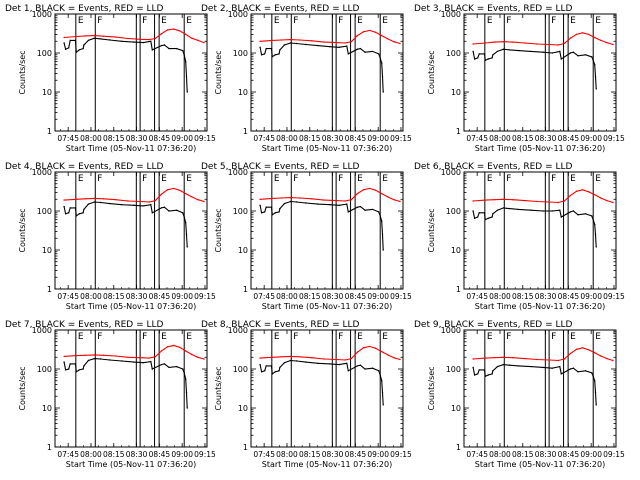 This screenshot has width=640, height=480. Describe the element at coordinates (591, 296) in the screenshot. I see `x-tick-label: 09:00` at that location.